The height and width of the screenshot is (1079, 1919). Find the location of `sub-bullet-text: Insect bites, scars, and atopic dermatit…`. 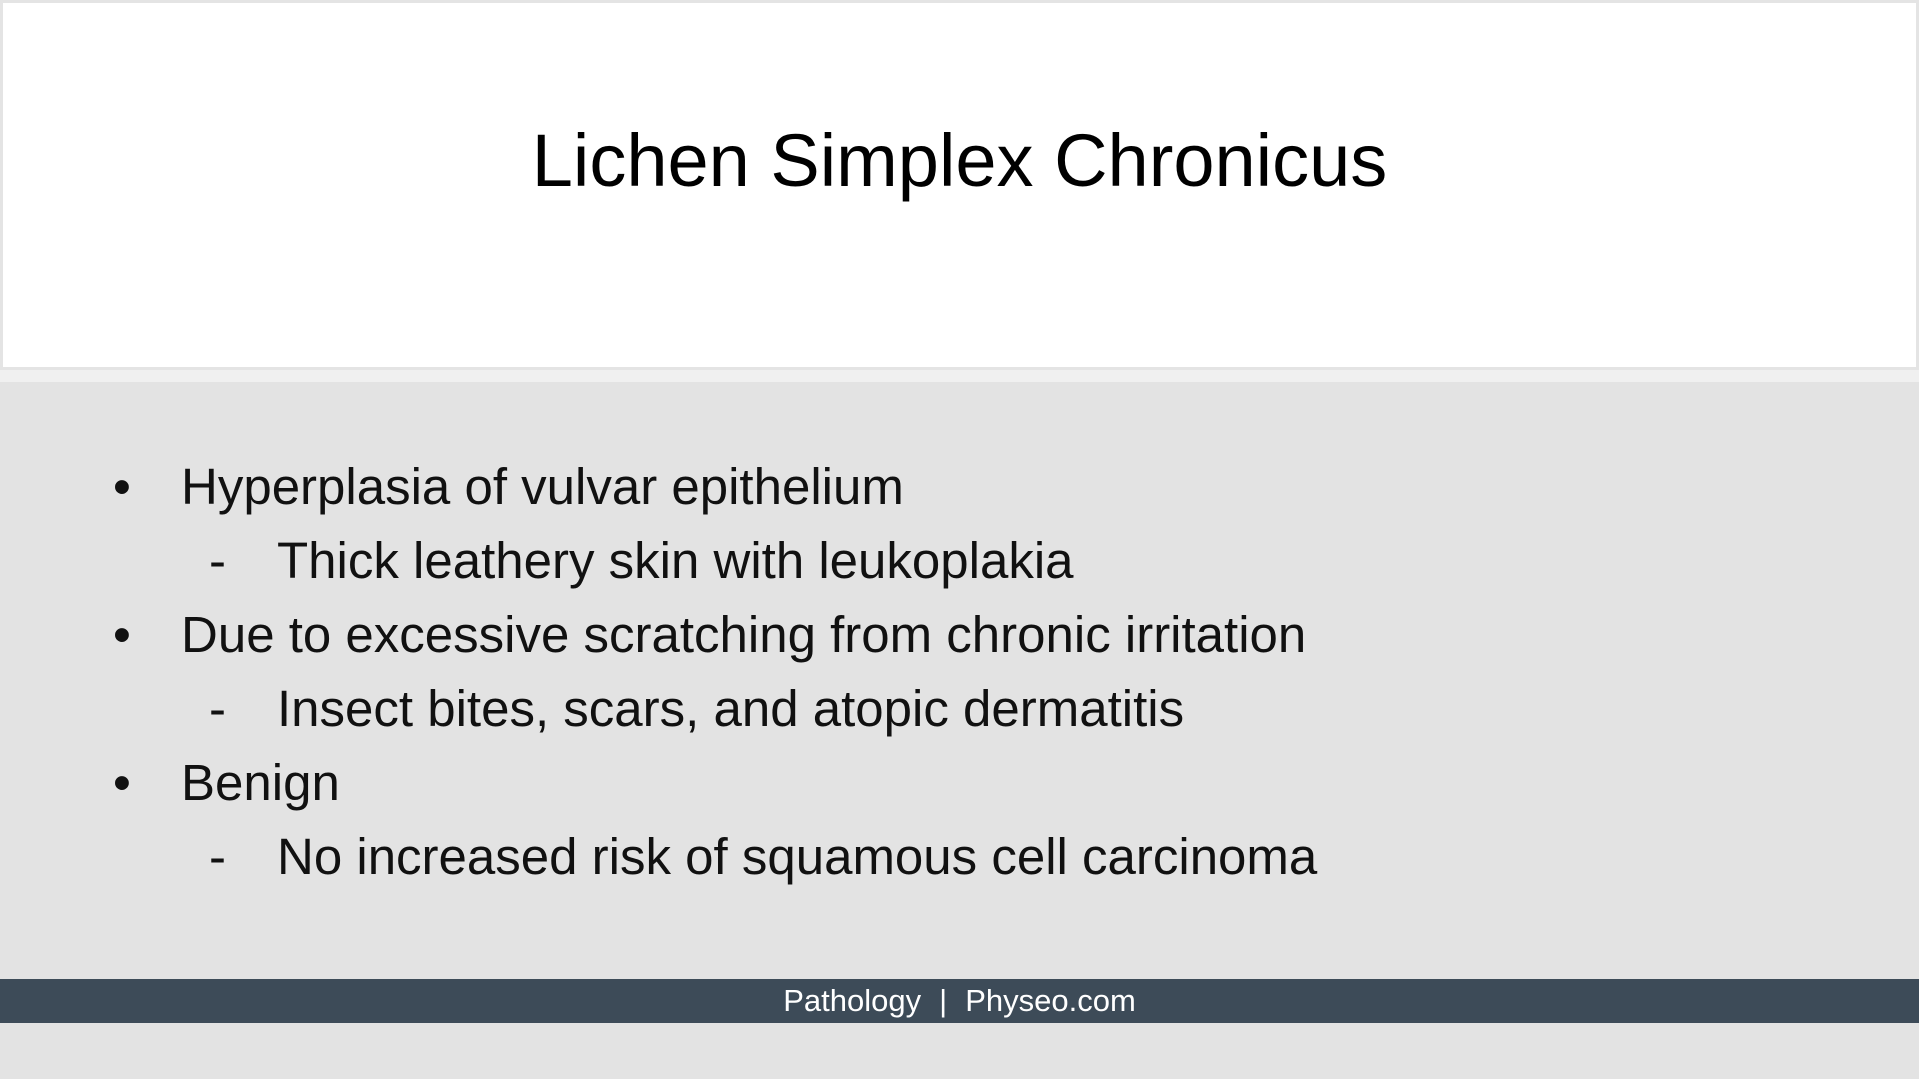

sub-bullet-text: Insect bites, scars, and atopic dermatit… is located at coordinates (731, 708).